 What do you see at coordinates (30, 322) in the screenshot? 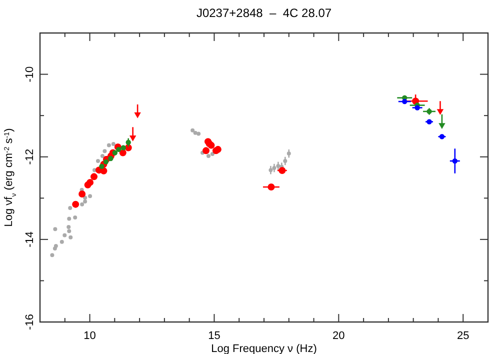
I see `y-tick-label: -16` at bounding box center [30, 322].